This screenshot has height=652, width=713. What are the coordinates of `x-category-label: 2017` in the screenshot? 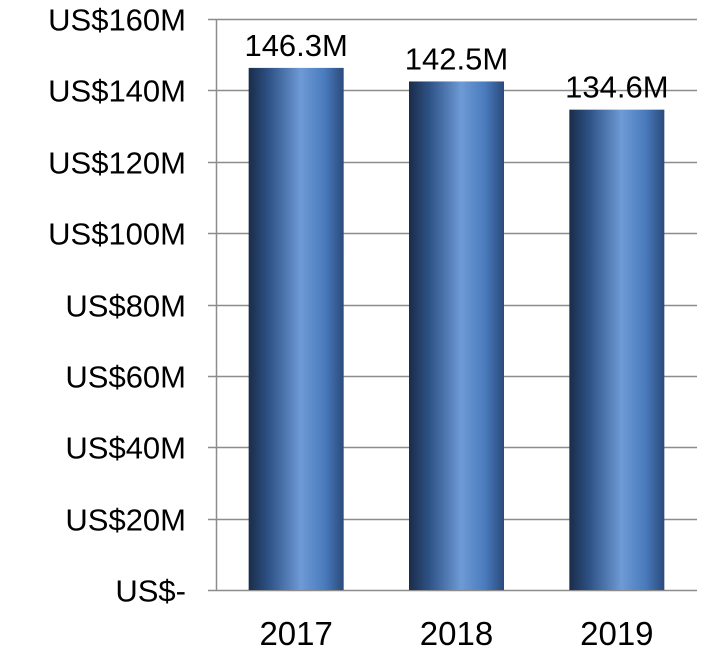 It's located at (295, 633).